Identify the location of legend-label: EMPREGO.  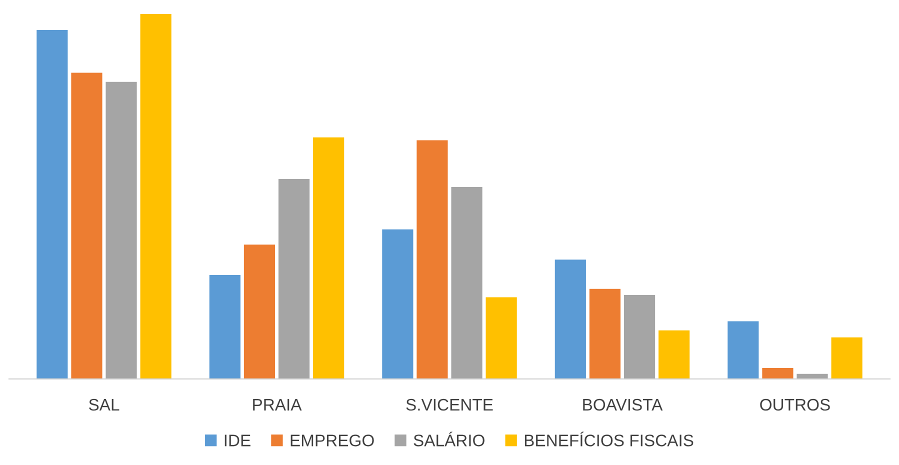
(332, 440).